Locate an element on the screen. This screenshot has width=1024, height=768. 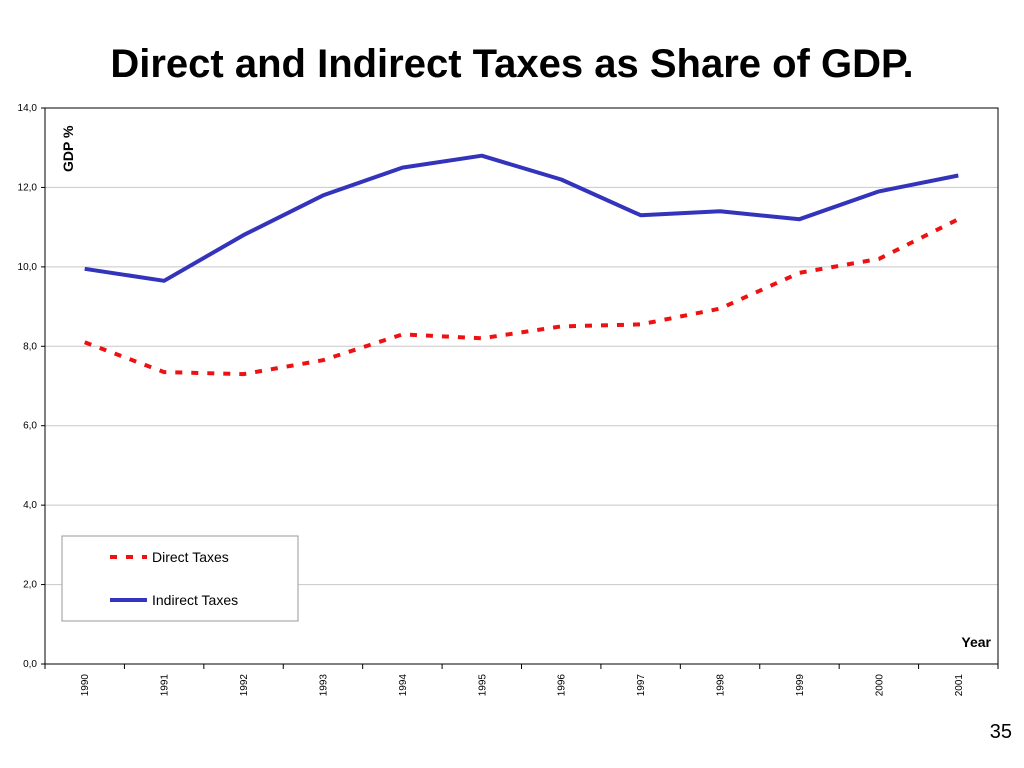
y-tick-label: 2,0 is located at coordinates (30, 585).